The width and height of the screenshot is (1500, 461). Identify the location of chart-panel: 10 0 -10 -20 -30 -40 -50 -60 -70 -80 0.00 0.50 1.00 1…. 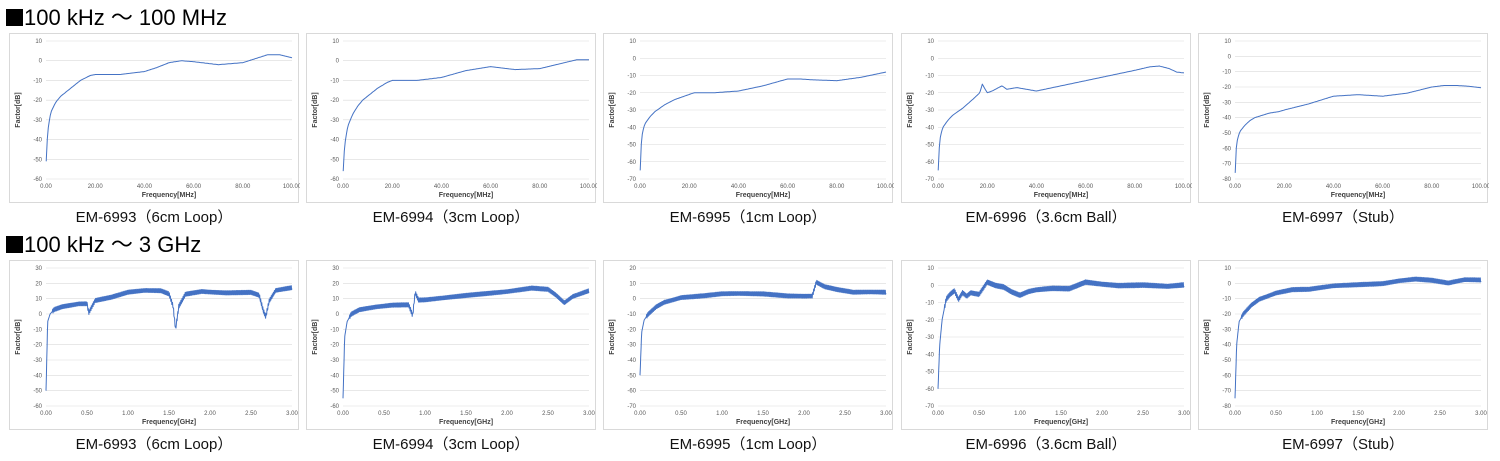
(1343, 345).